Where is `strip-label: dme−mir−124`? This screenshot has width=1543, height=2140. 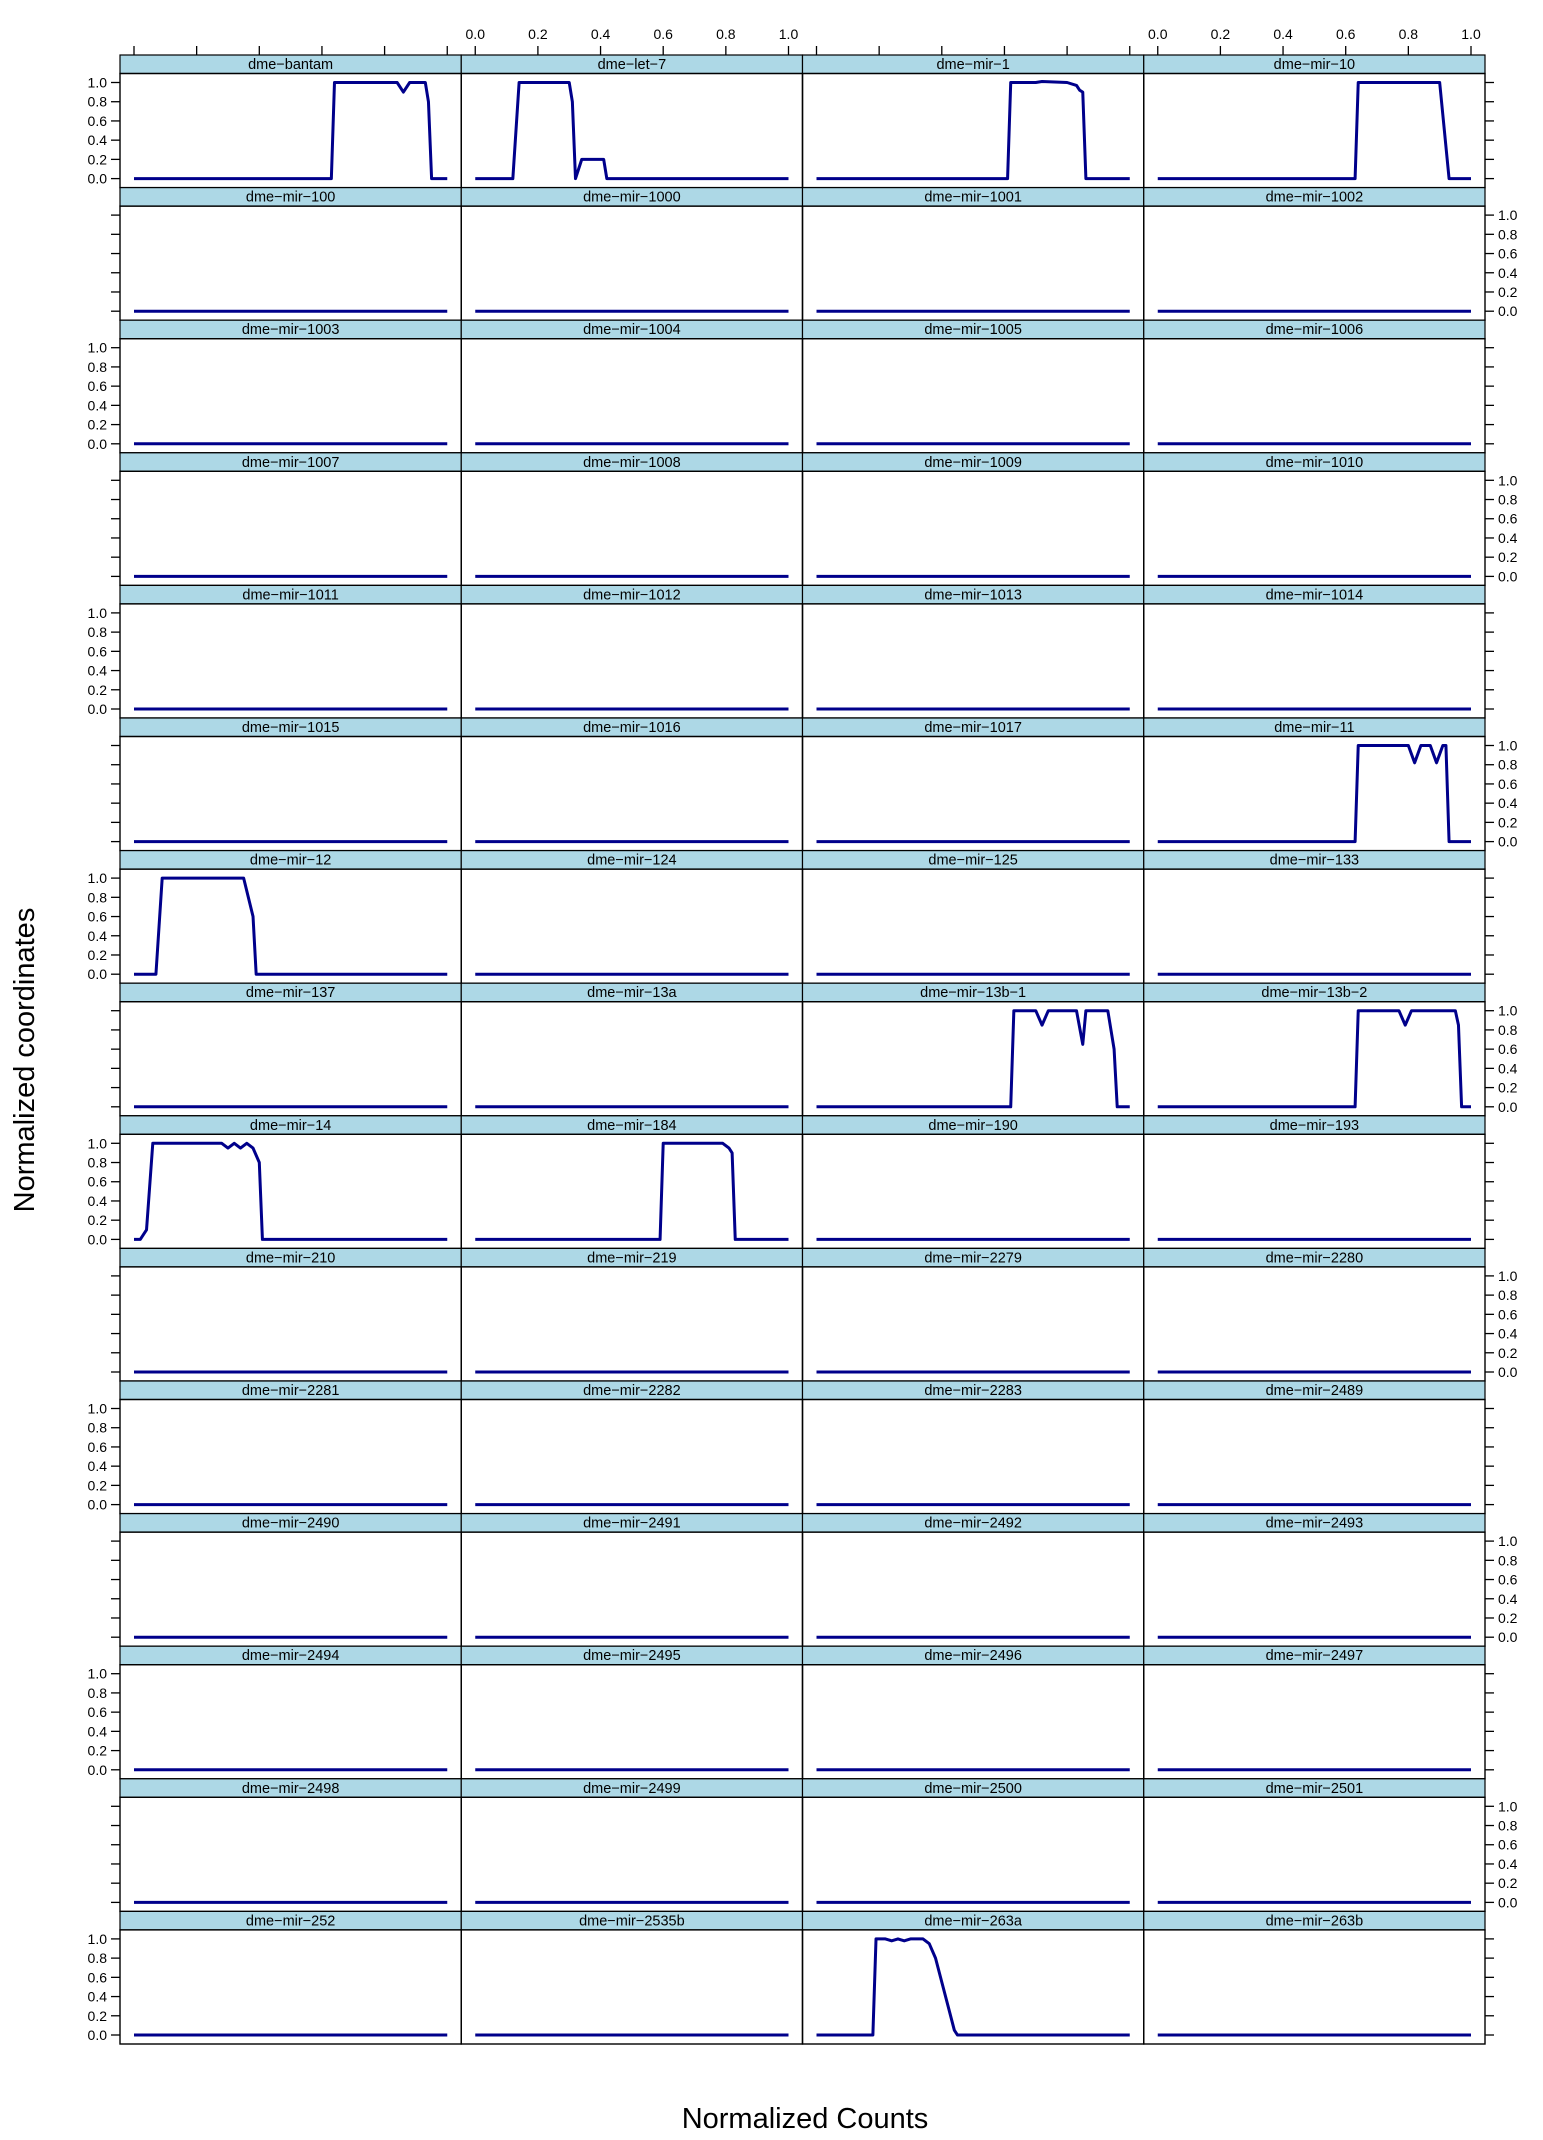 strip-label: dme−mir−124 is located at coordinates (631, 861).